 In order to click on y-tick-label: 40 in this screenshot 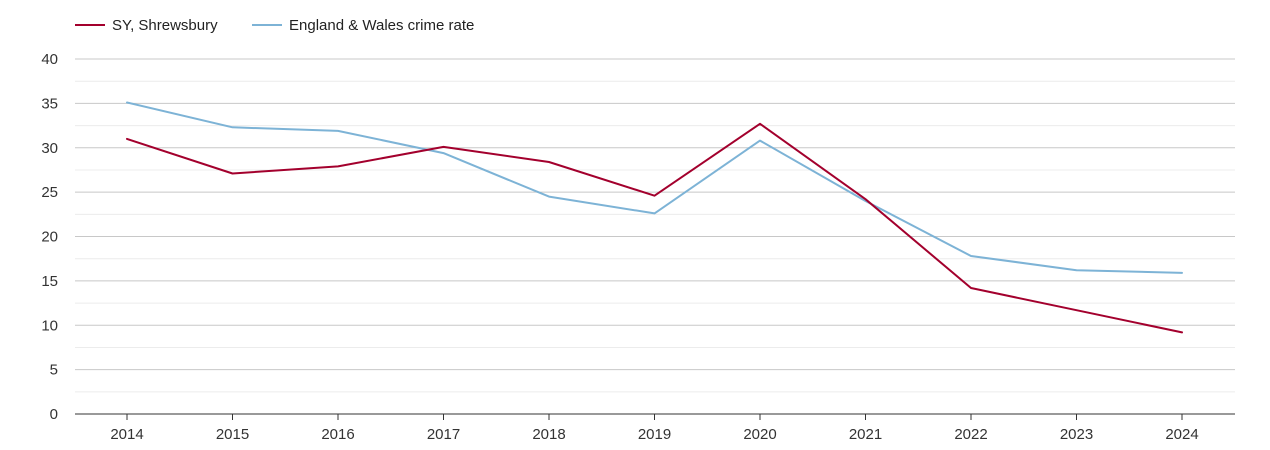, I will do `click(49, 59)`.